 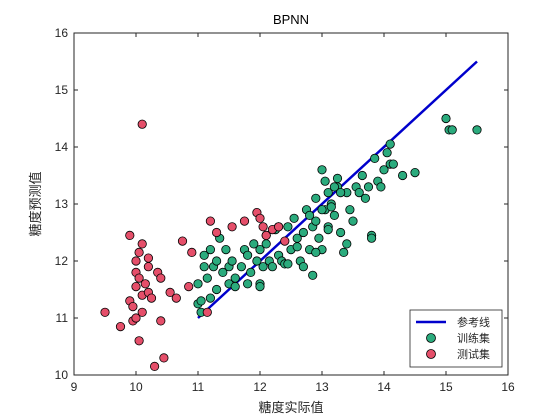 What do you see at coordinates (431, 338) in the screenshot?
I see `legend-train-swatch` at bounding box center [431, 338].